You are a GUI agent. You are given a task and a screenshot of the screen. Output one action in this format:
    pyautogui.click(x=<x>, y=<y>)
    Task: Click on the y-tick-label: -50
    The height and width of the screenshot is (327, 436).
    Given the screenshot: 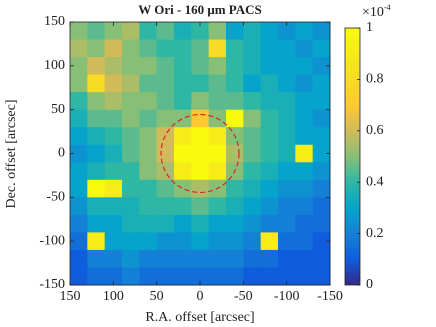 What is the action you would take?
    pyautogui.click(x=55, y=197)
    